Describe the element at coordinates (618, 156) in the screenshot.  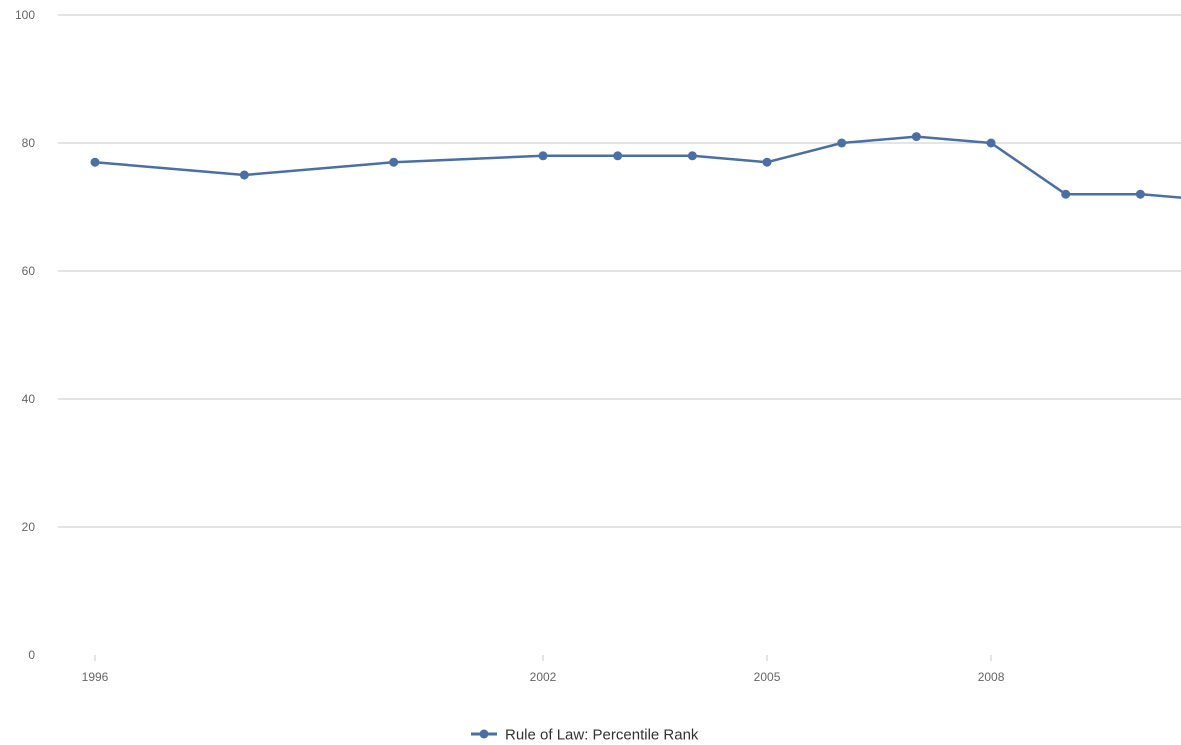
I see `data-point-2003` at that location.